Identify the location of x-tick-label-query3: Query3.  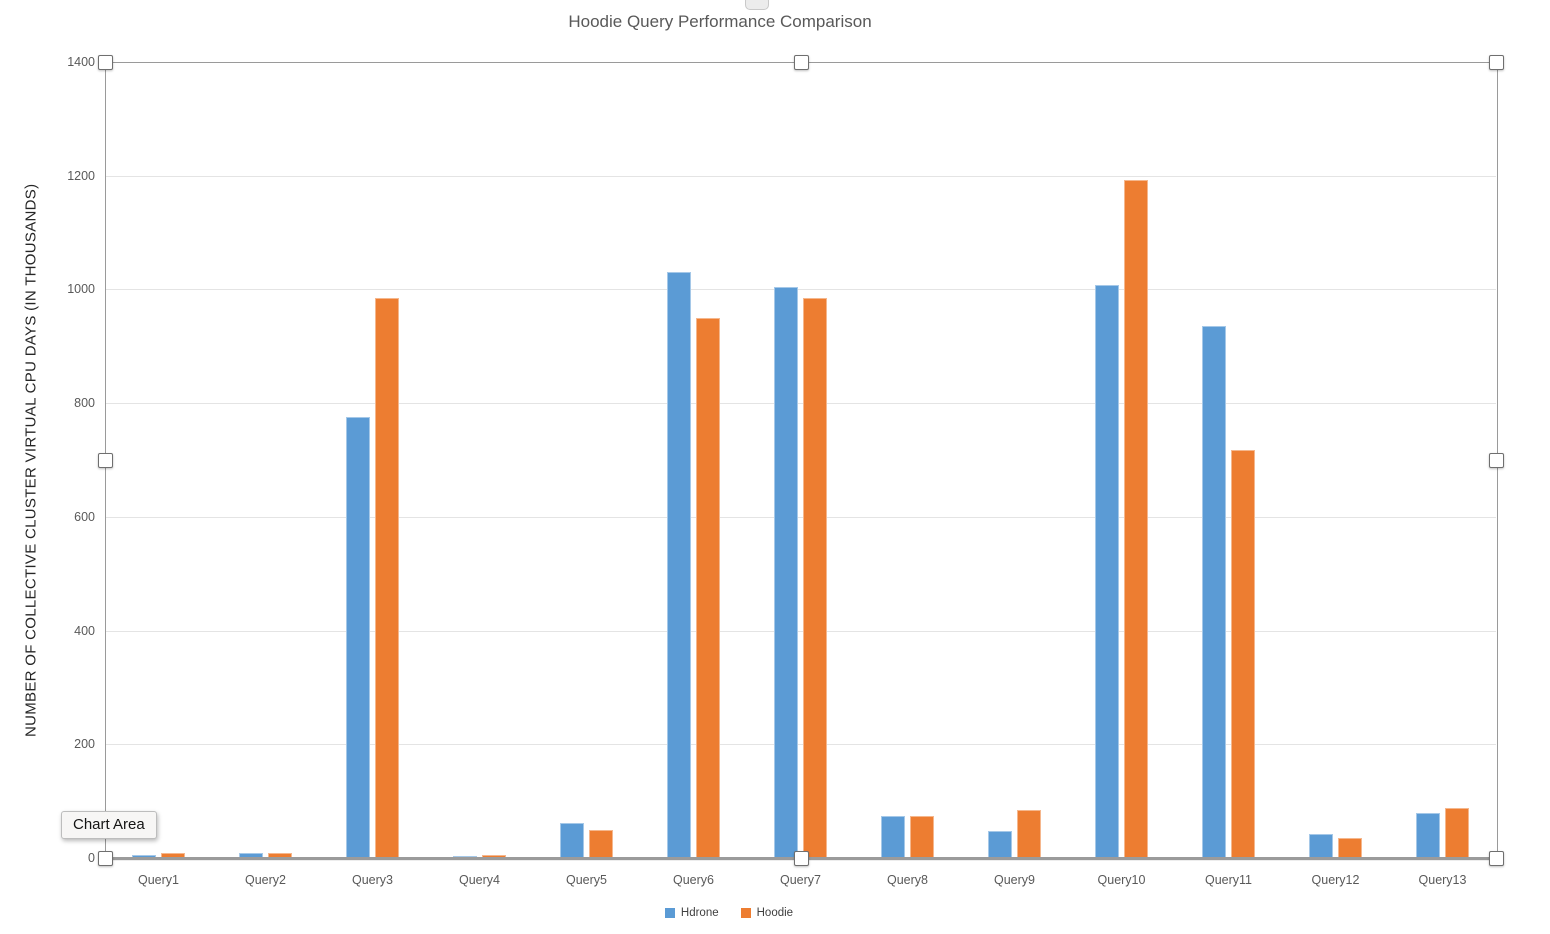
(372, 880).